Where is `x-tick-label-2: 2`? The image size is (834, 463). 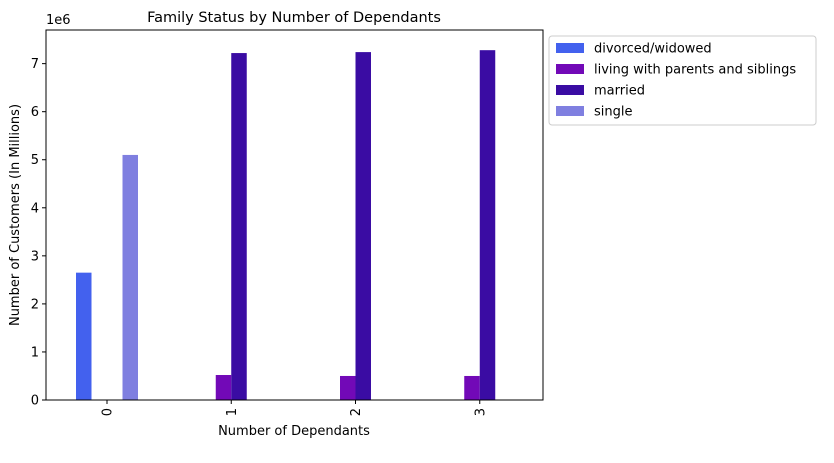 x-tick-label-2: 2 is located at coordinates (356, 412).